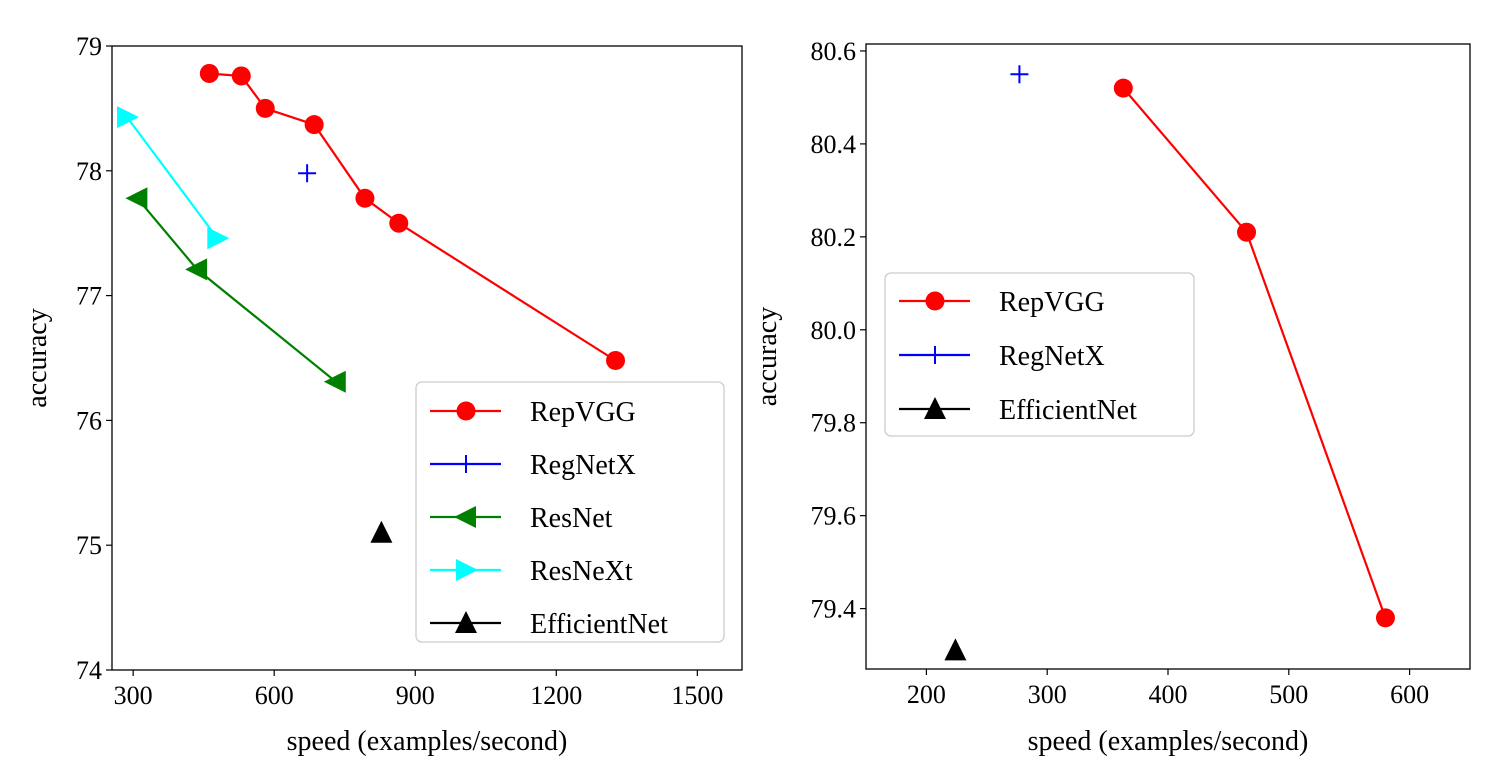 The height and width of the screenshot is (767, 1500). Describe the element at coordinates (834, 330) in the screenshot. I see `y-tick-label: 80.0` at that location.